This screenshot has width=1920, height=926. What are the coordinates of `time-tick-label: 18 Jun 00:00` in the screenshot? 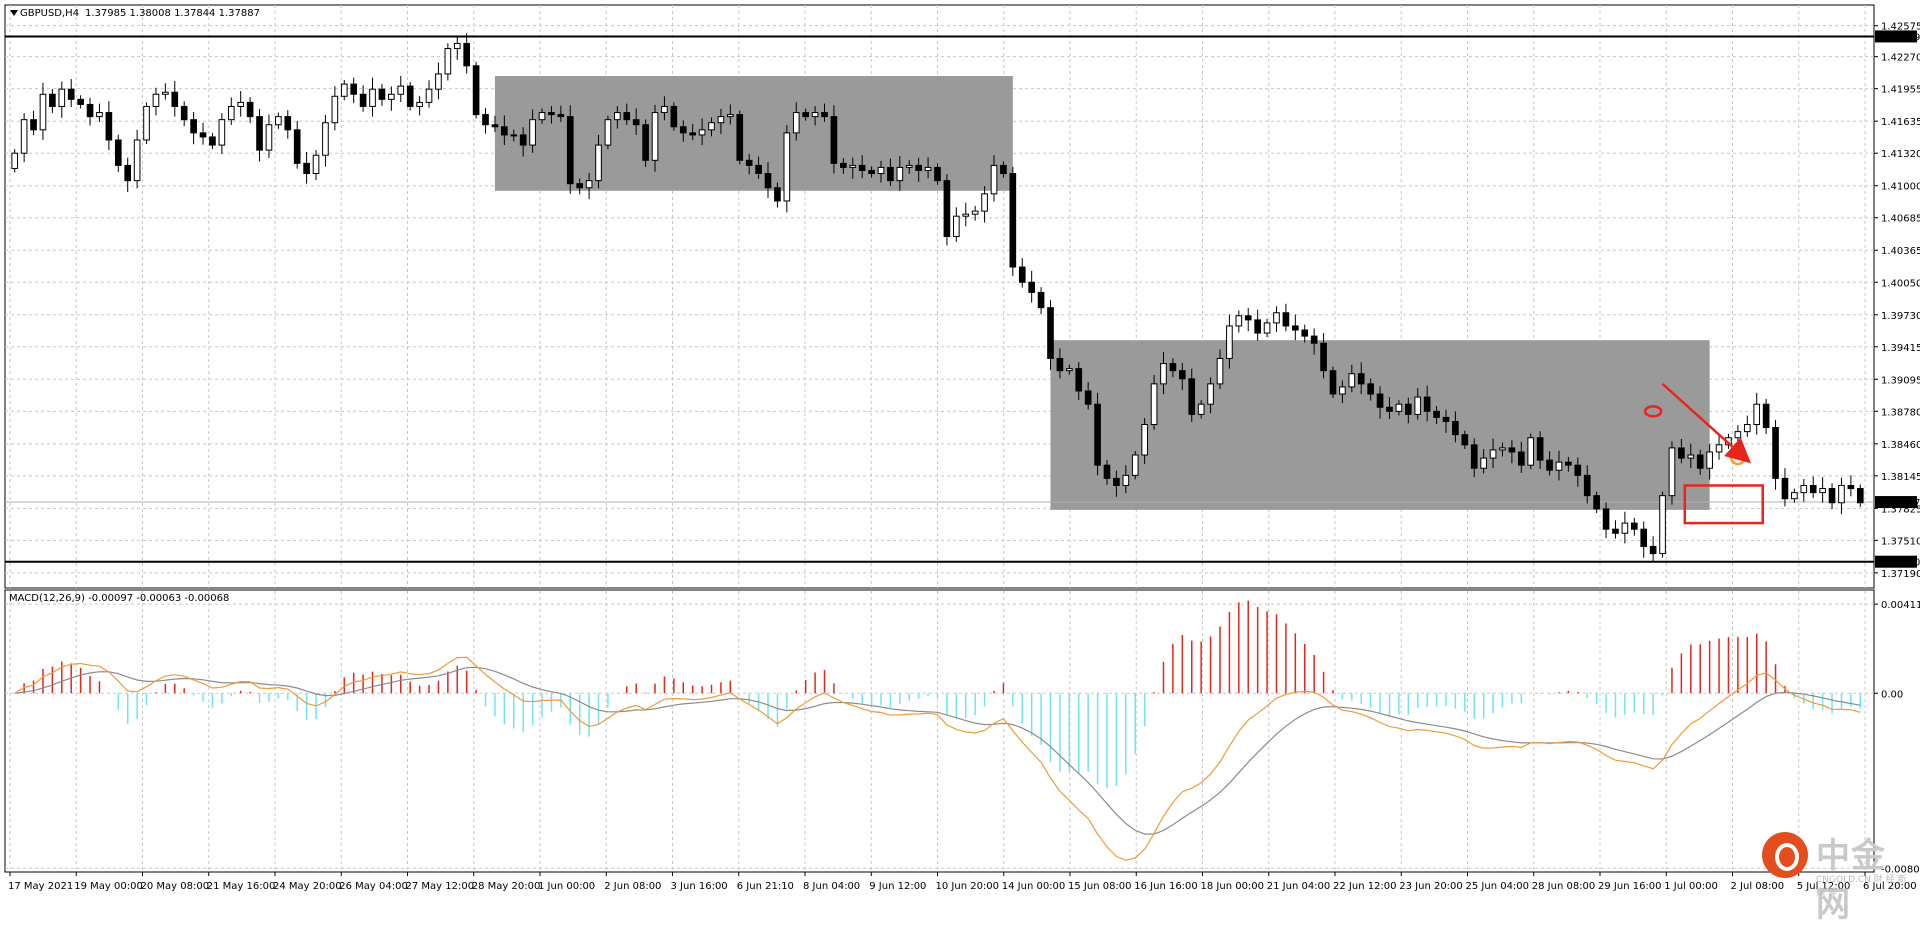 It's located at (1233, 886).